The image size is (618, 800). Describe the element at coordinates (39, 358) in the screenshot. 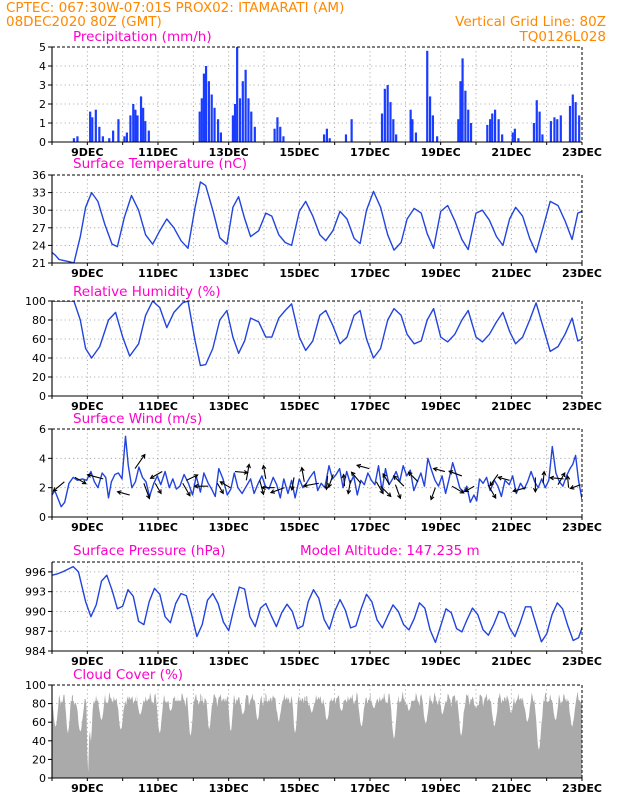

I see `y-tick-label: 40` at that location.